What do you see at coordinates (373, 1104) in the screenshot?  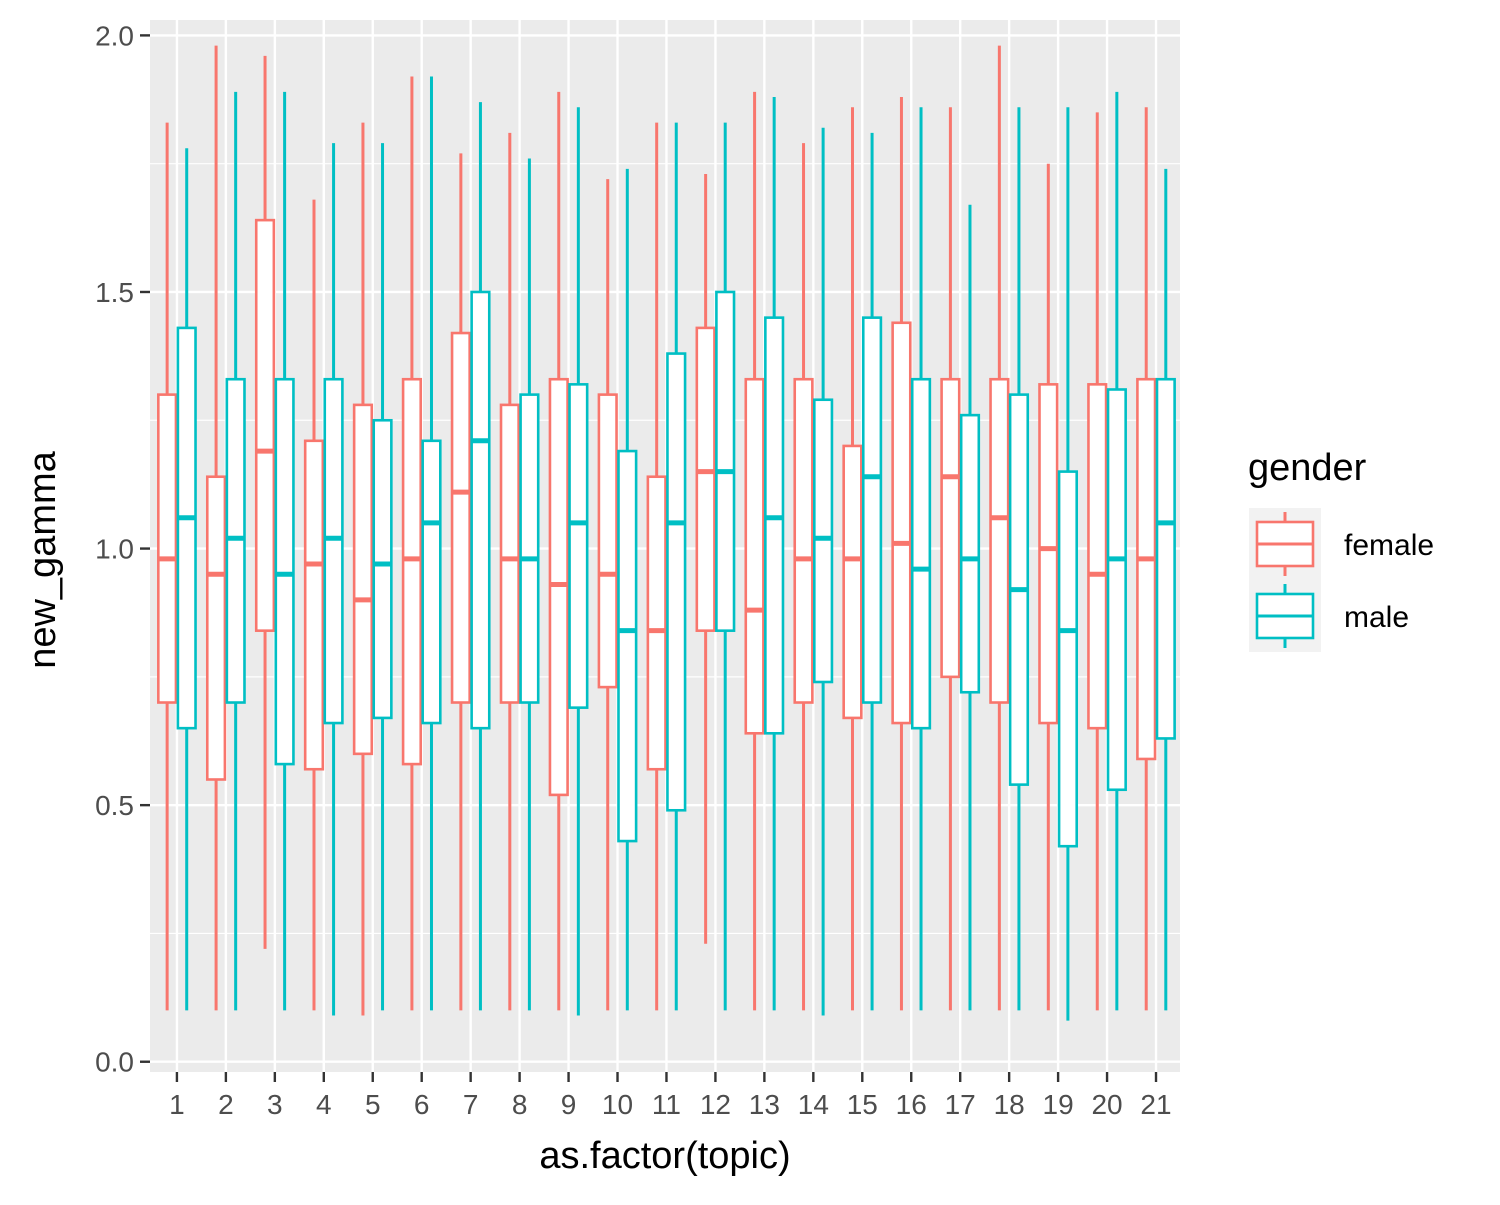 I see `x-tick-label: 5` at bounding box center [373, 1104].